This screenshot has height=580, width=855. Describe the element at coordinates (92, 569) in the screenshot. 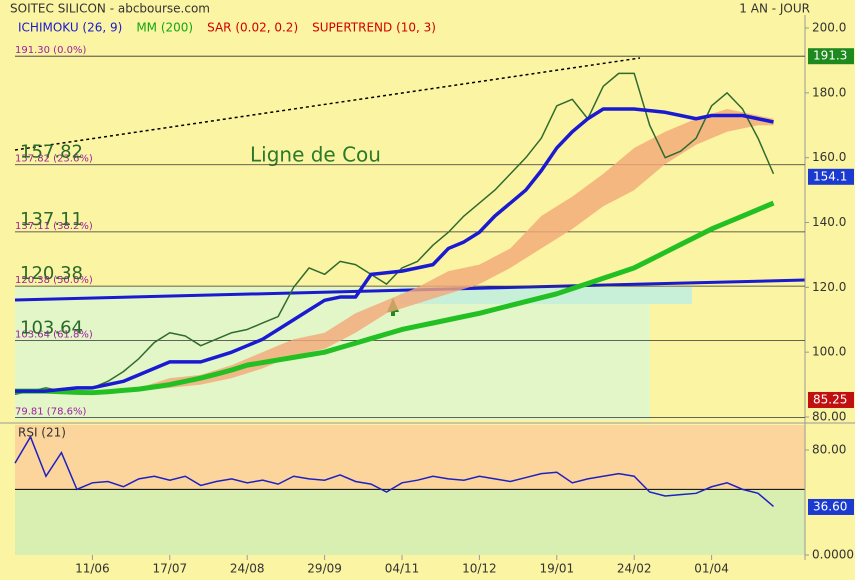

I see `x-tick-label: 11/06` at that location.